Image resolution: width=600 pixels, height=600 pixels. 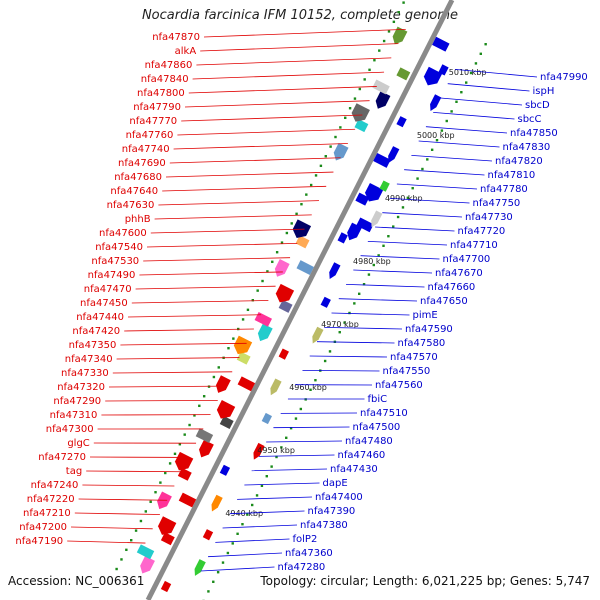 I want to click on gene-label-right: nfa47650, so click(x=444, y=301).